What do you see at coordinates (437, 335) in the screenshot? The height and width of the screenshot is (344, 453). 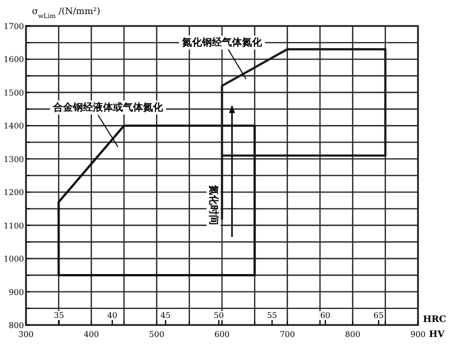 I see `x-axis-title: HV` at bounding box center [437, 335].